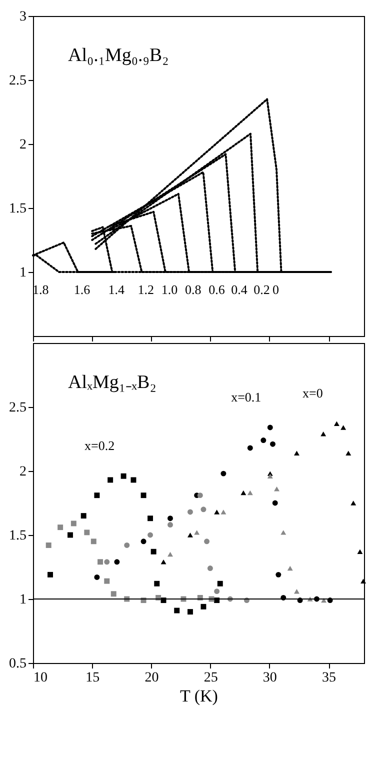 This screenshot has width=382, height=763. What do you see at coordinates (199, 696) in the screenshot?
I see `x-axis-title: T (K)` at bounding box center [199, 696].